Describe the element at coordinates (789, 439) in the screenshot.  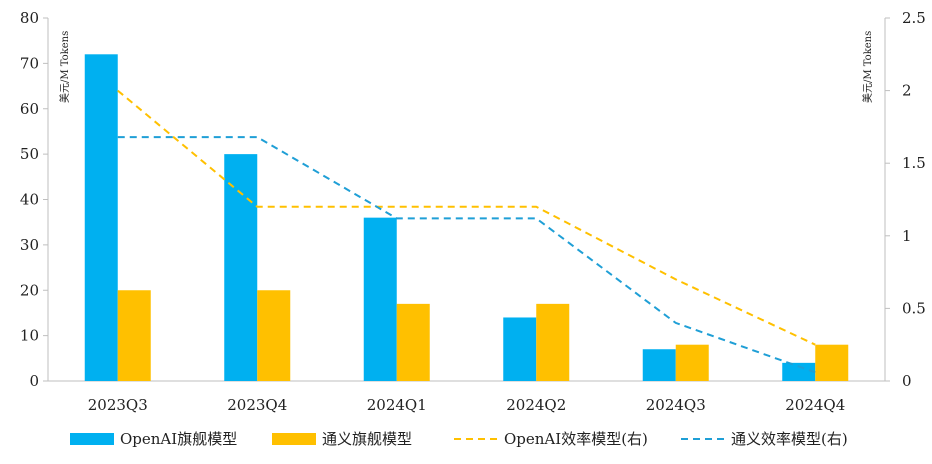
I see `legend-label: 通义效率模型(右)` at that location.